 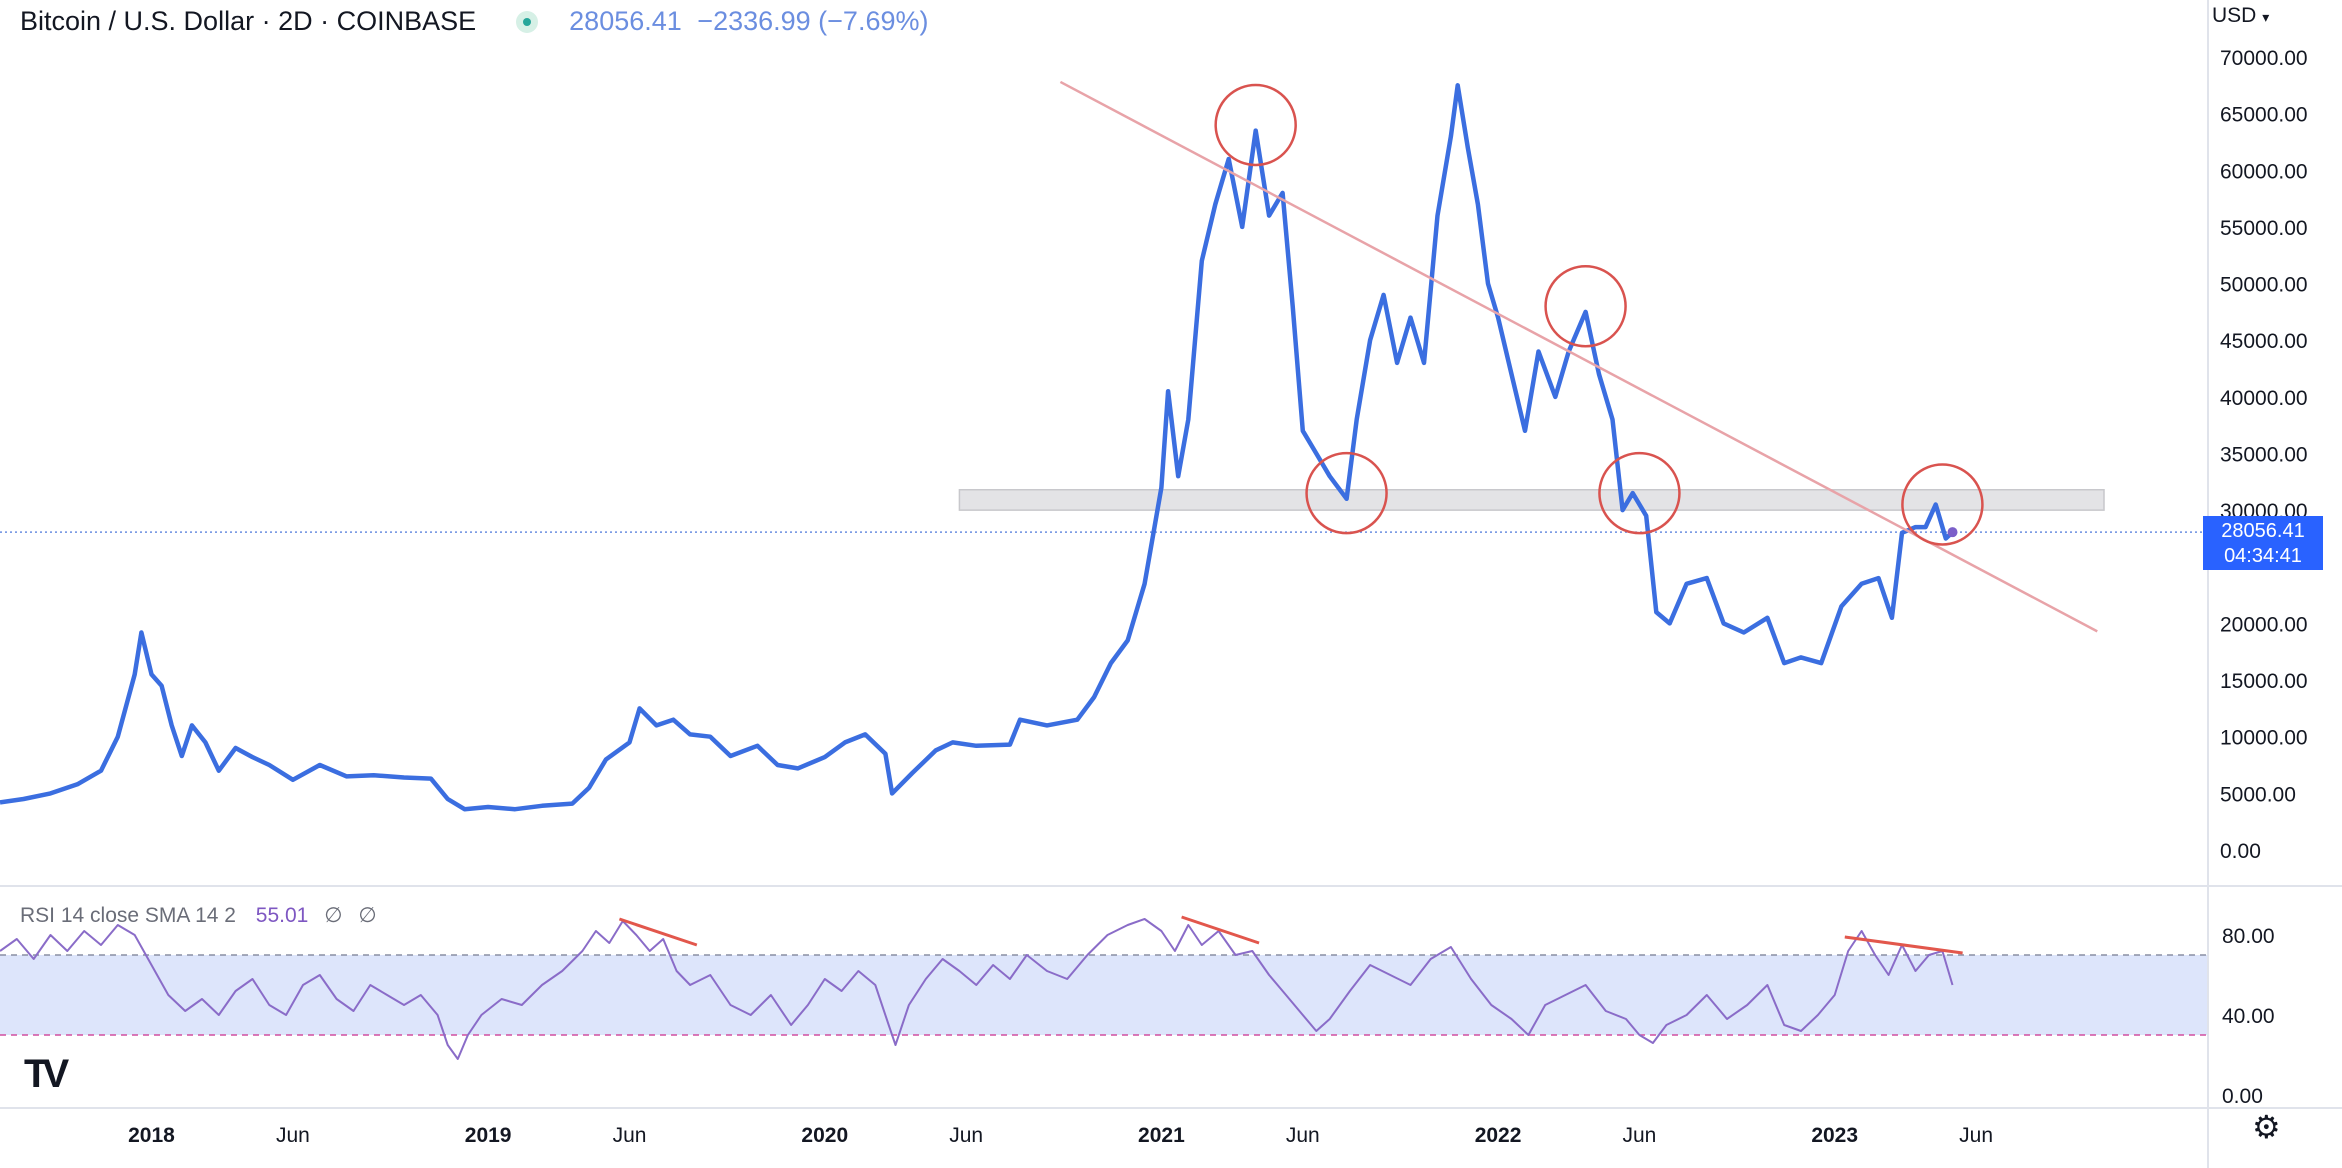 I want to click on settings-off-icon: ∅, so click(x=367, y=915).